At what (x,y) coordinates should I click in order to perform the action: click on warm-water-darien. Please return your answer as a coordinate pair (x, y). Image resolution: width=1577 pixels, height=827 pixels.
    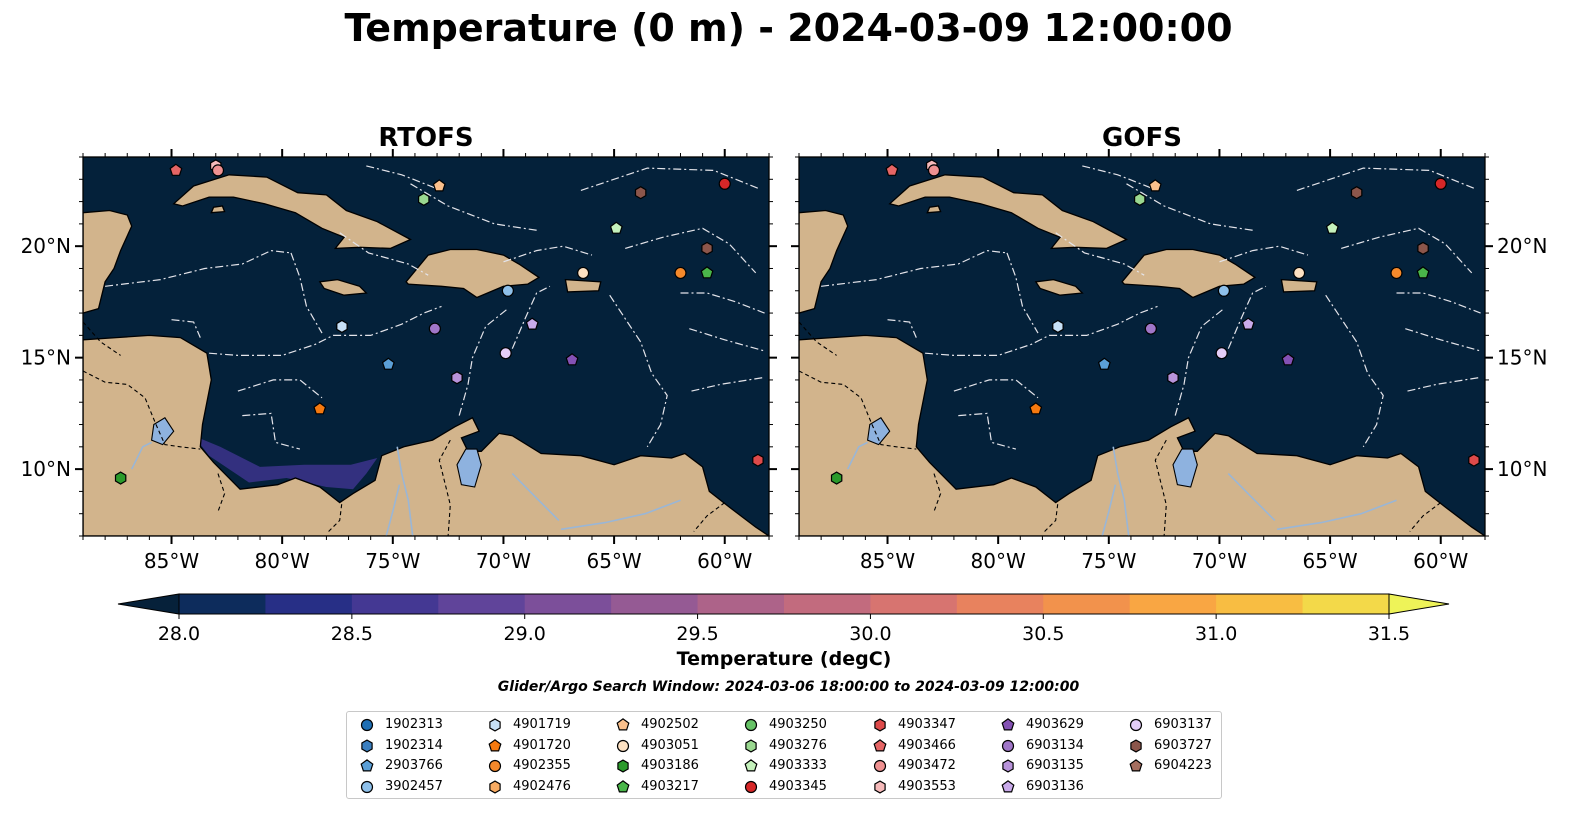
    Looking at the image, I should click on (285, 462).